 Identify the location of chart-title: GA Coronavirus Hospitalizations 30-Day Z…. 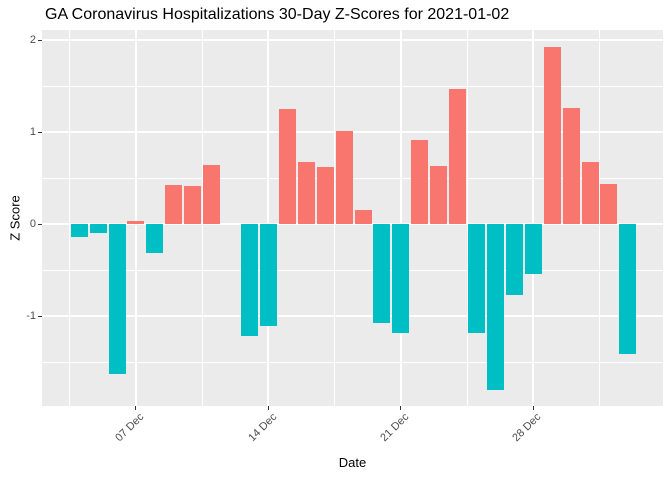
(277, 14).